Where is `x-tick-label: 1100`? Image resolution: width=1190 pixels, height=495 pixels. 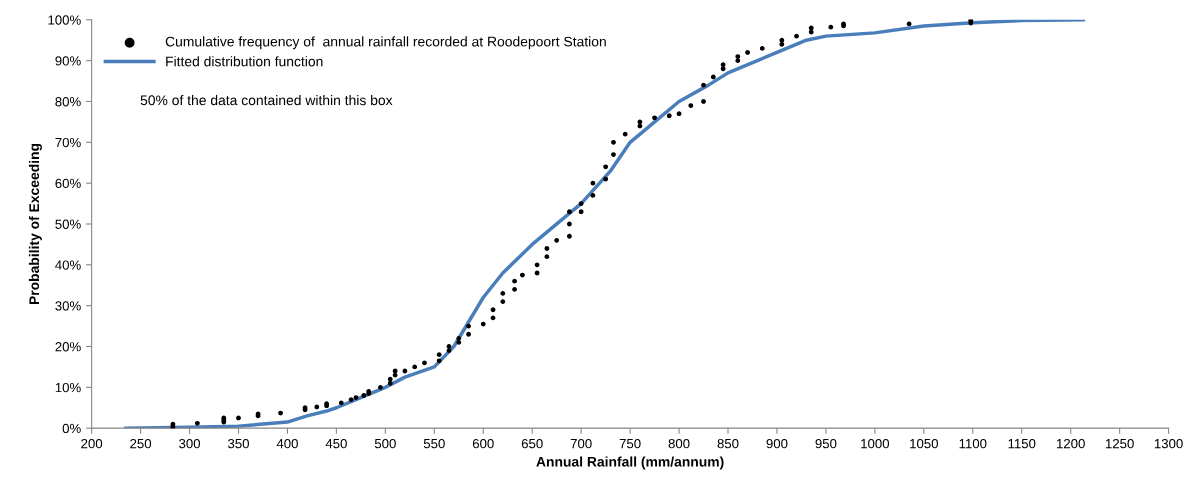 x-tick-label: 1100 is located at coordinates (973, 443).